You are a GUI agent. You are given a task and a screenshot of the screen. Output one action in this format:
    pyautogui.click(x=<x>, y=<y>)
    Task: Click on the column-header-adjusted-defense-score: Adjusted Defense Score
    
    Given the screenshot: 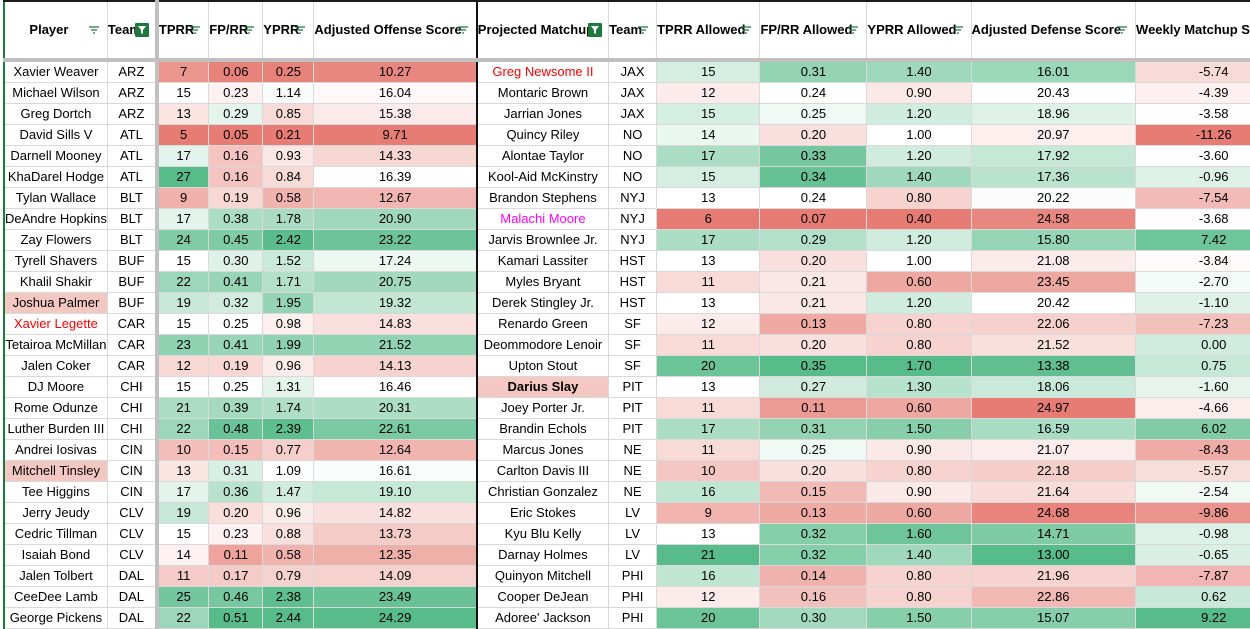 What is the action you would take?
    pyautogui.click(x=1053, y=30)
    